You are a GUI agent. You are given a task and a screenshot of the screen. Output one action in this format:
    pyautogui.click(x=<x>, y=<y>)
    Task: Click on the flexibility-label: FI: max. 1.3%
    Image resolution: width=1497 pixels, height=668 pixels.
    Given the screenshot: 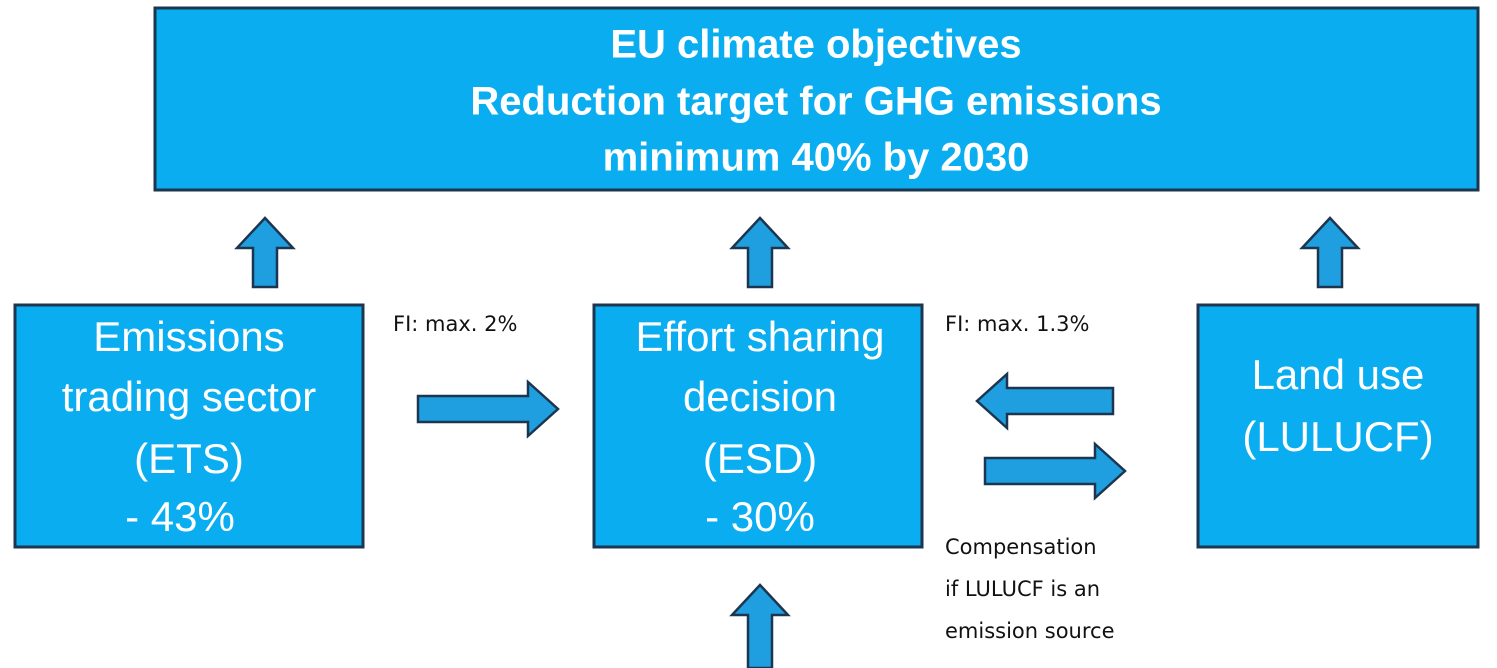 What is the action you would take?
    pyautogui.click(x=1017, y=324)
    